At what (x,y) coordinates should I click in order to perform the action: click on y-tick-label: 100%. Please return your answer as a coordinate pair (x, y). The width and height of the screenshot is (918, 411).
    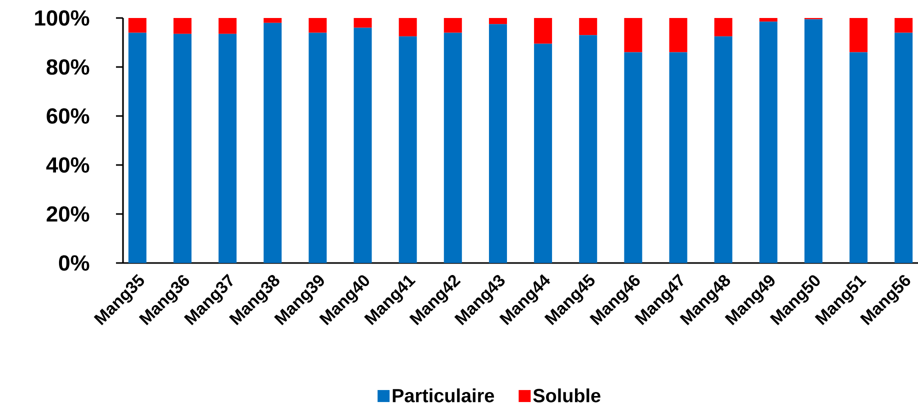
    Looking at the image, I should click on (62, 18).